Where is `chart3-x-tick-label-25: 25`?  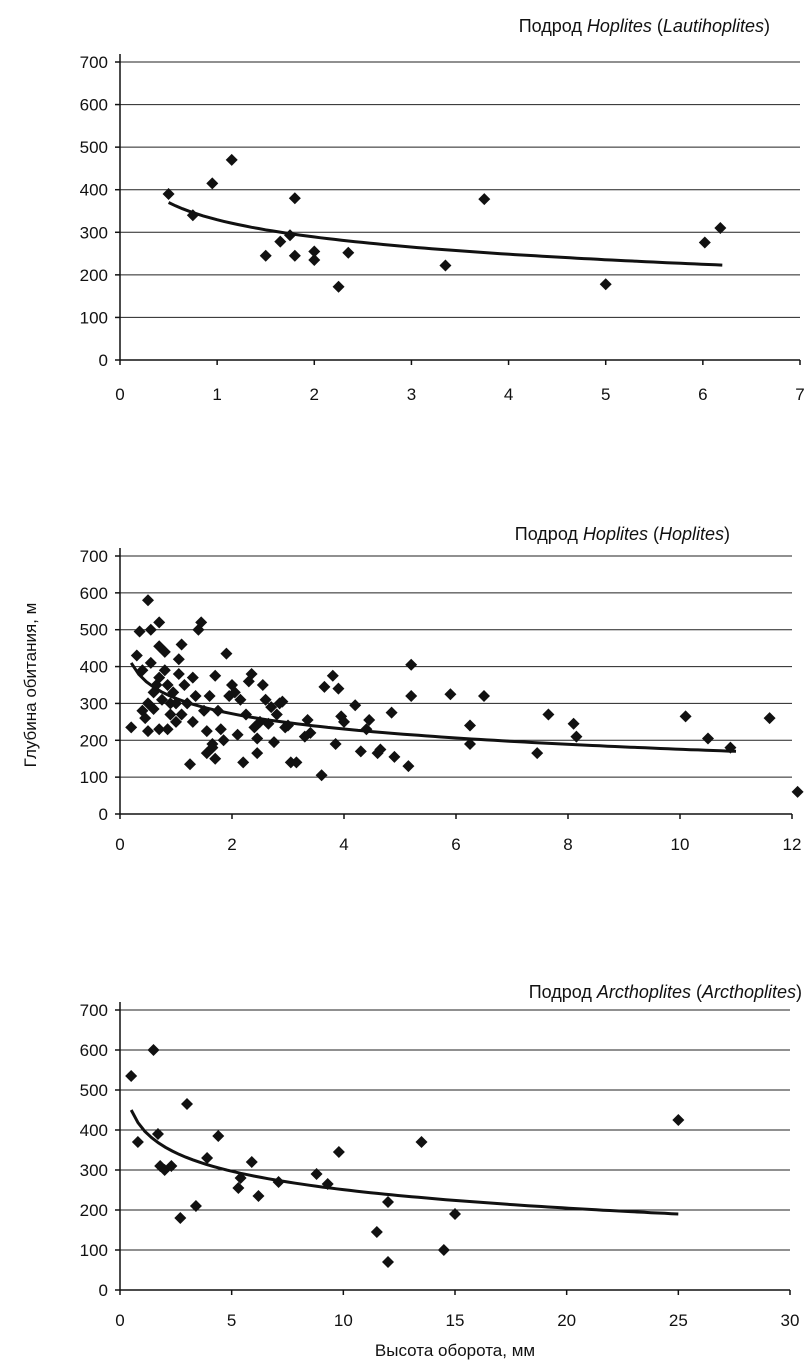 chart3-x-tick-label-25: 25 is located at coordinates (678, 1320).